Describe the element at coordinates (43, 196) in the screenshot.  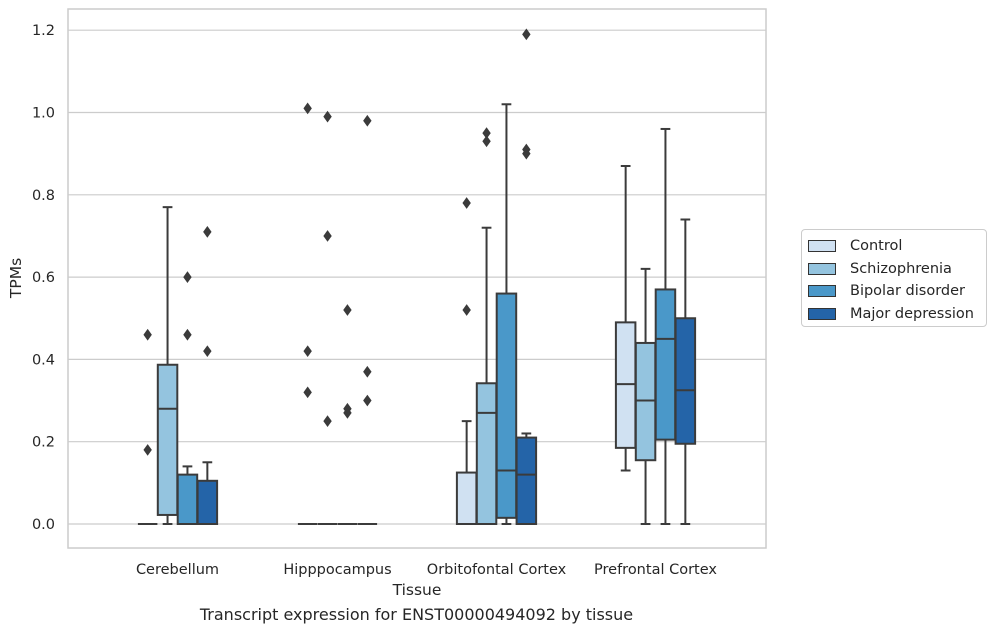
I see `y-tick-label: 0.8` at that location.